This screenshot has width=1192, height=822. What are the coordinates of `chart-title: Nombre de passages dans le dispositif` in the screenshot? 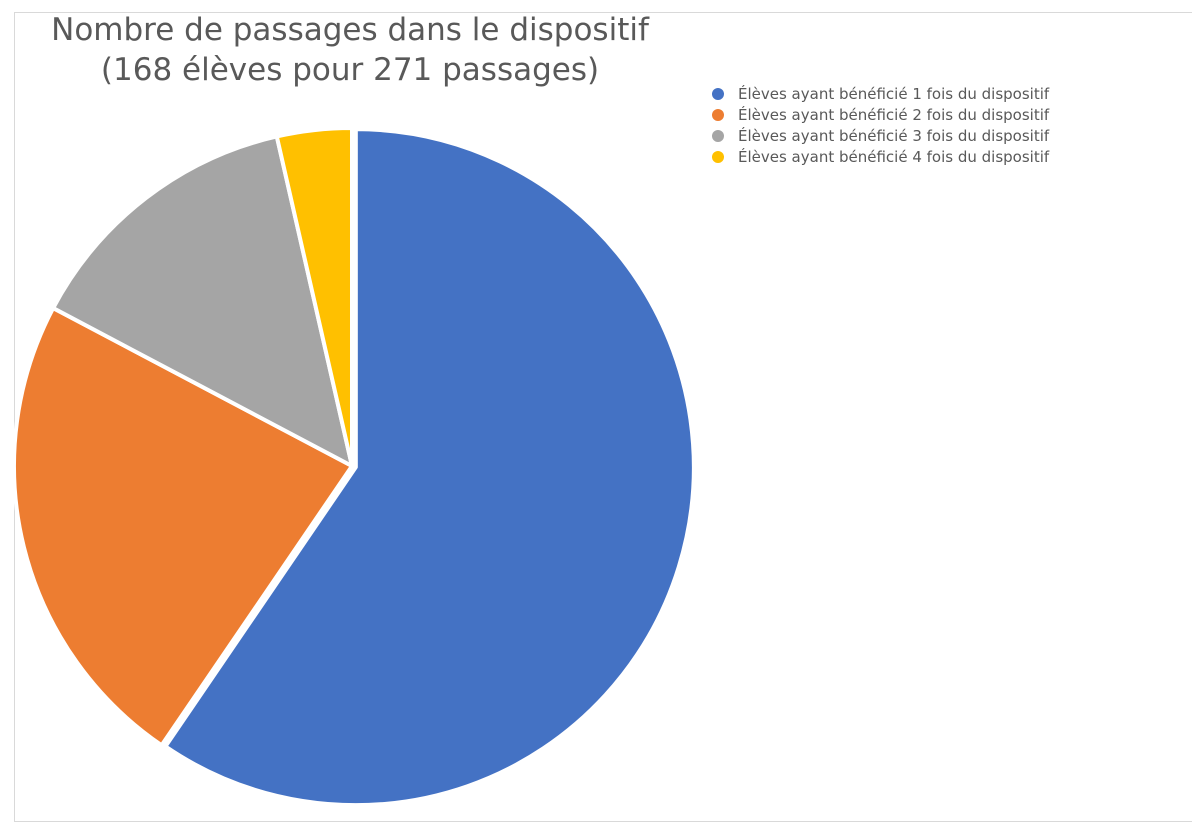 It's located at (350, 30).